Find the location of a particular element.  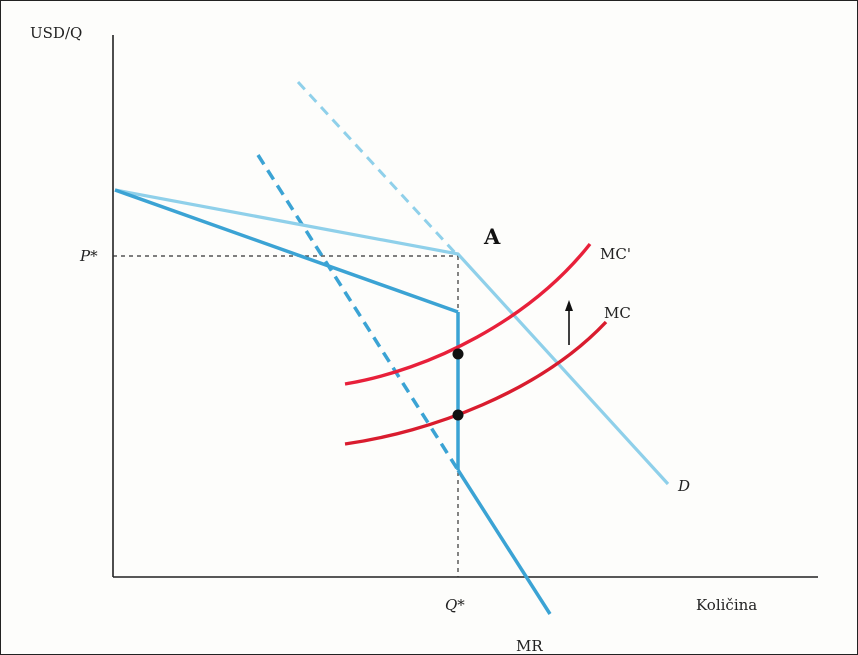

mc-prime-curve is located at coordinates (468, 314).